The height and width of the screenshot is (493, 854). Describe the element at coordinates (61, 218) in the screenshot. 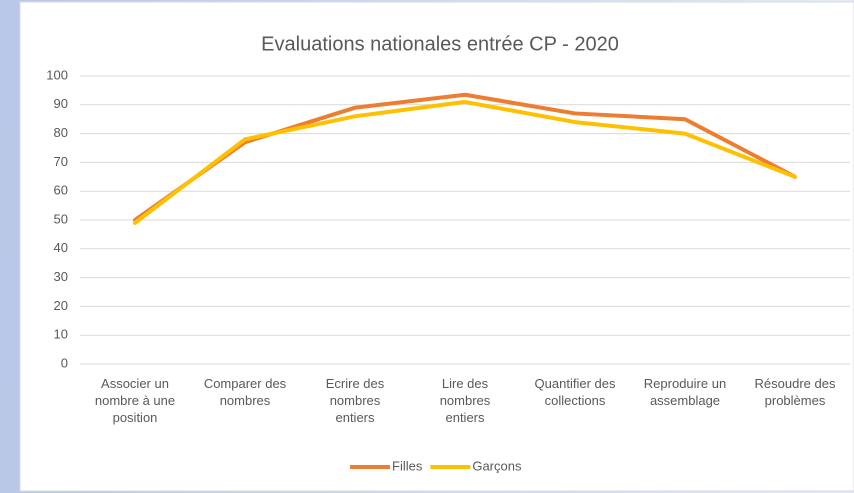

I see `y-tick-label: 50` at that location.